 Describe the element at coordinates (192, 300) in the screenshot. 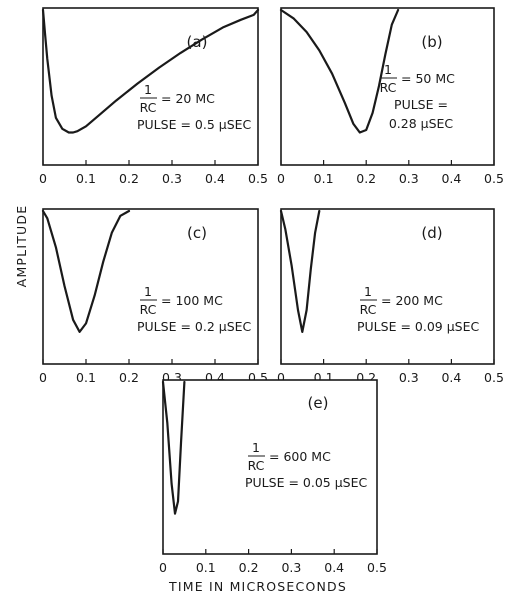

I see `rc-value-2: = 100 MC` at that location.